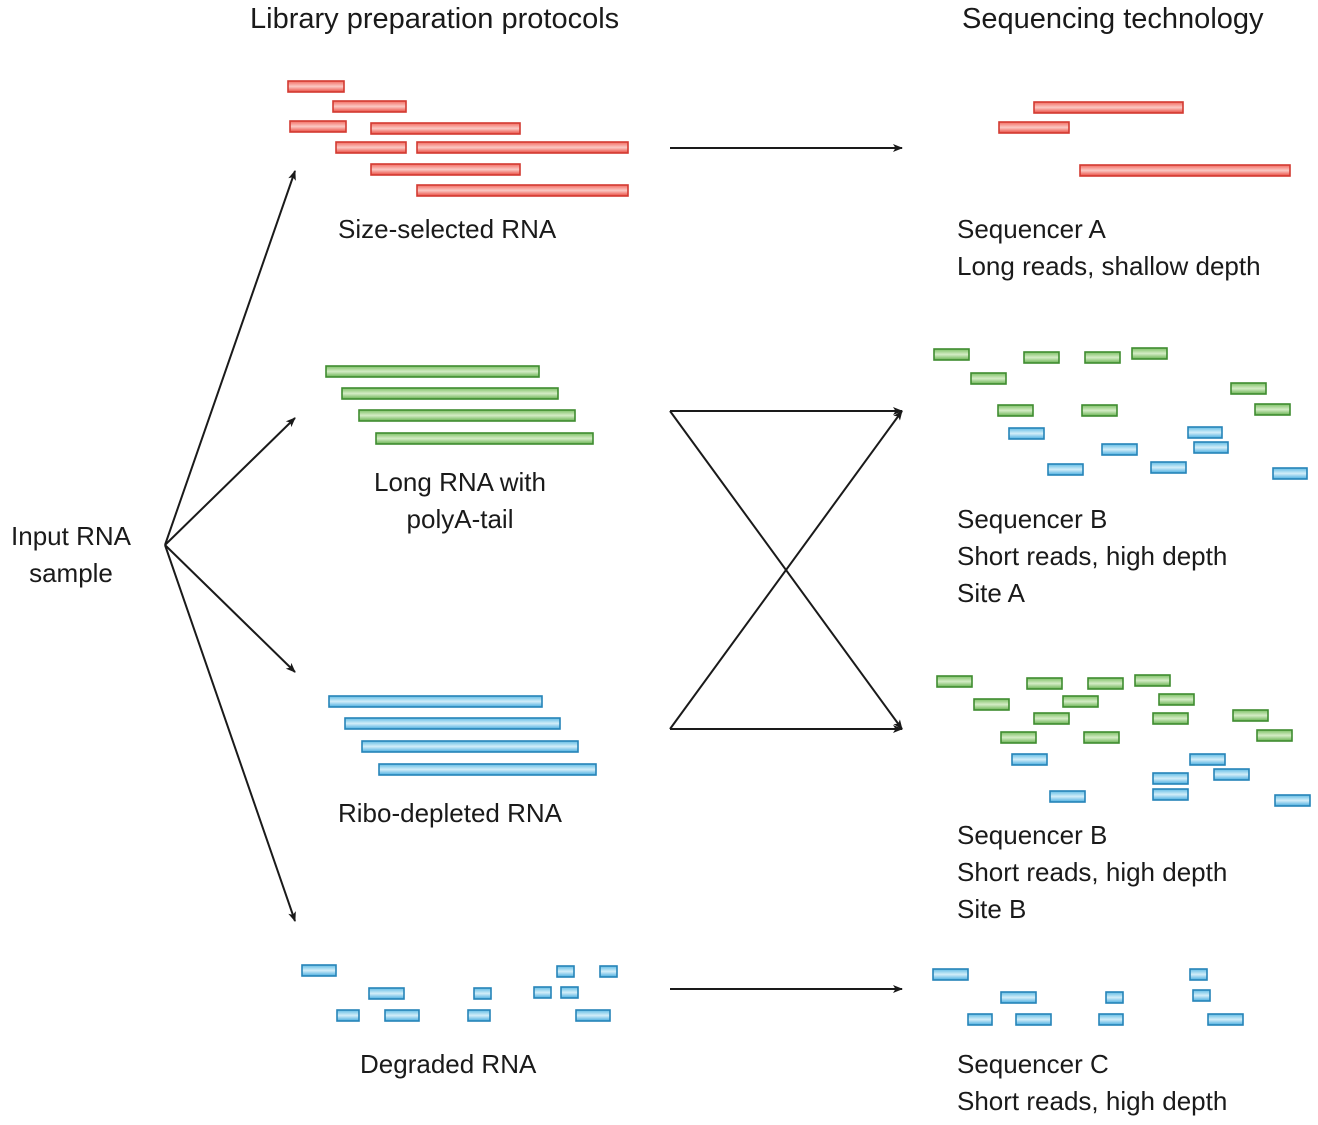  I want to click on long-polya-label-line1: Long RNA with, so click(460, 482).